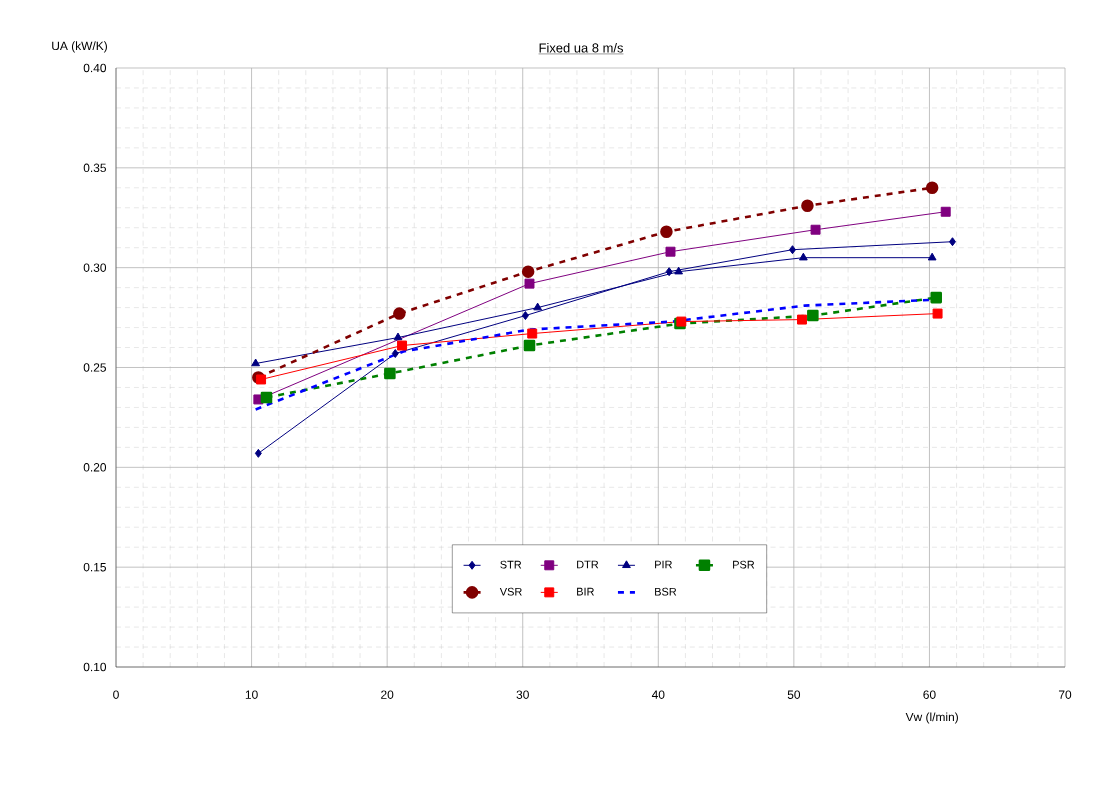 The height and width of the screenshot is (785, 1096). Describe the element at coordinates (79, 47) in the screenshot. I see `y-axis-title: UA (kW/K)` at that location.